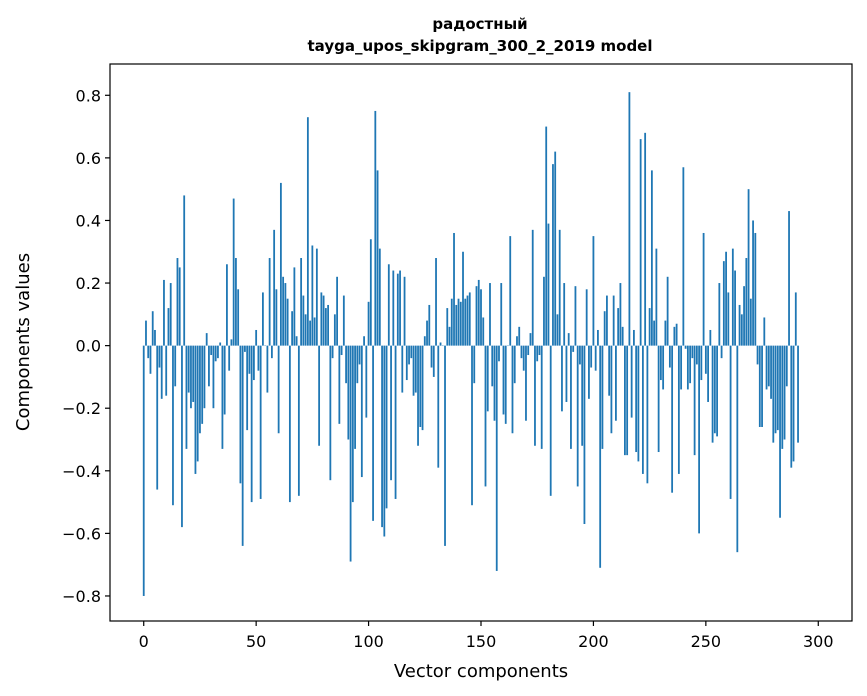 The image size is (867, 696). Describe the element at coordinates (86, 346) in the screenshot. I see `y-axis-ticks: −0.8 −0.6 −0.4 −0.2 0.0 0.2 0.4 0.6 0.8` at that location.